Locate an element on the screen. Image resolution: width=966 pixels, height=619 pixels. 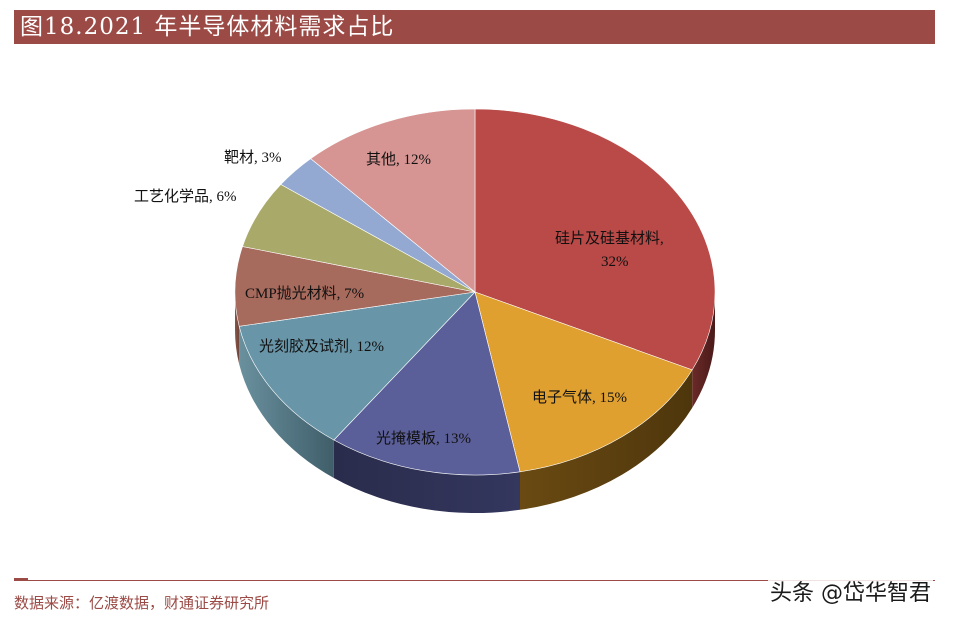
watermark: 头条 @岱华智君 is located at coordinates (850, 591).